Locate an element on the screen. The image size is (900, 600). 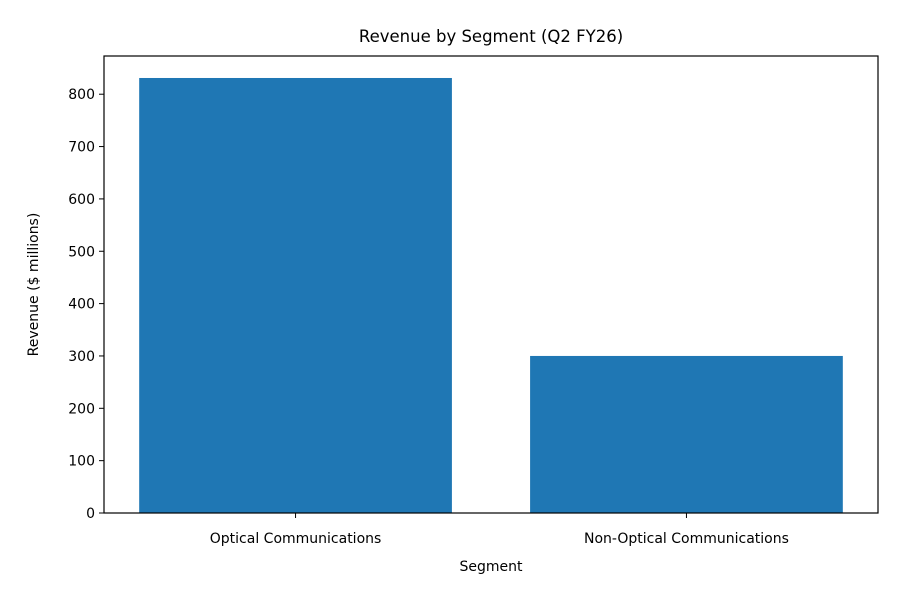
chart-title: Revenue by Segment (Q2 FY26) is located at coordinates (491, 36).